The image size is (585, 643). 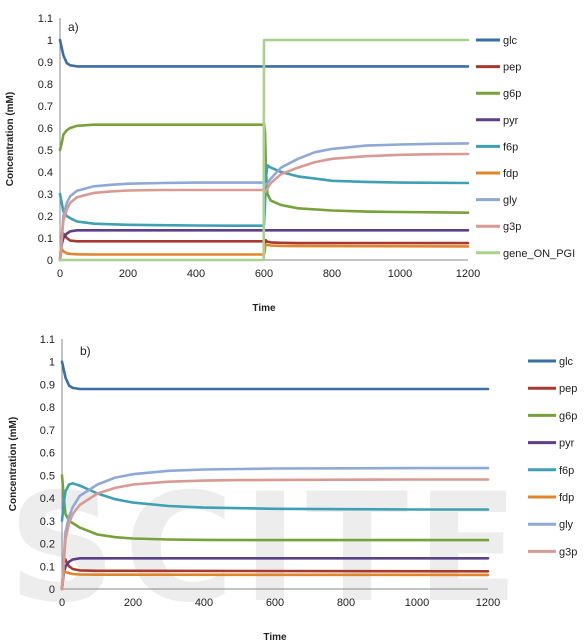 What do you see at coordinates (264, 308) in the screenshot?
I see `x-axis-label-a: Time` at bounding box center [264, 308].